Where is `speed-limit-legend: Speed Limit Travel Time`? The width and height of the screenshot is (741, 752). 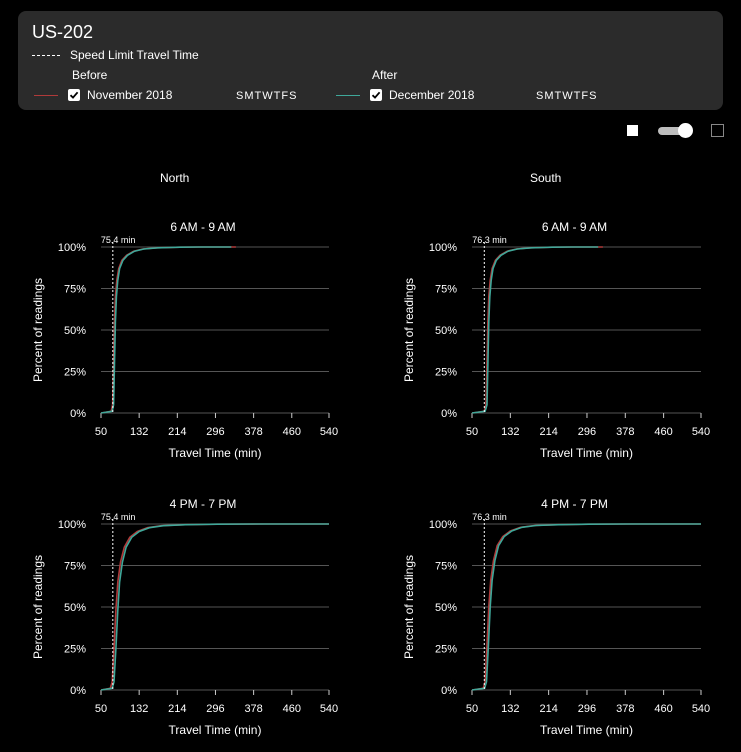
speed-limit-legend: Speed Limit Travel Time is located at coordinates (115, 55).